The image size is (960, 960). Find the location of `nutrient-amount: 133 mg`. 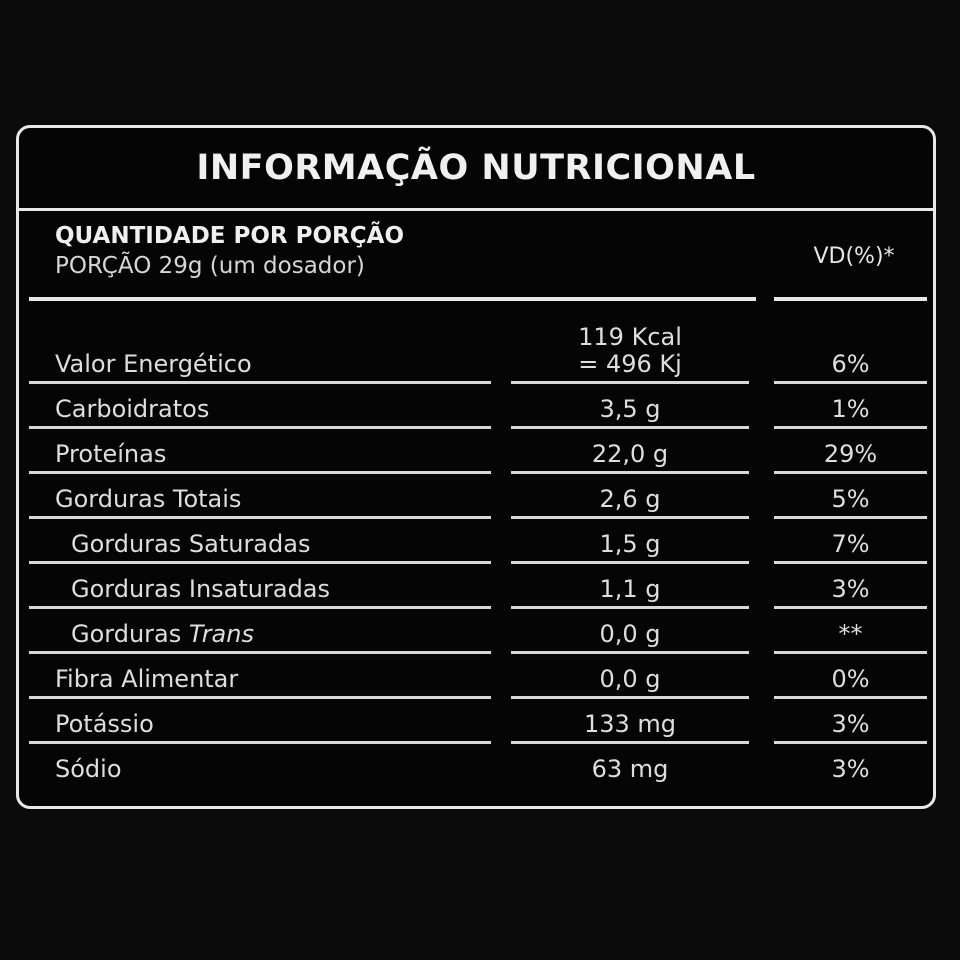

nutrient-amount: 133 mg is located at coordinates (630, 724).